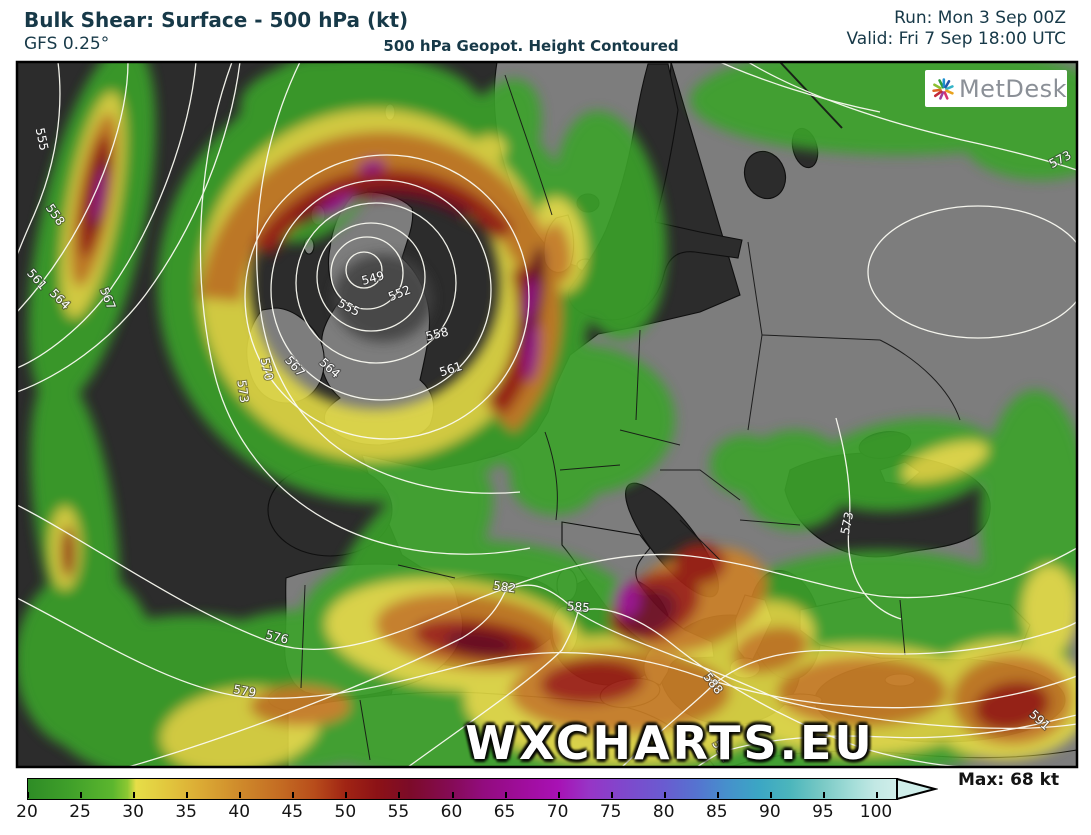 The width and height of the screenshot is (1091, 835). Describe the element at coordinates (239, 812) in the screenshot. I see `colorbar-tick-label: 40` at that location.